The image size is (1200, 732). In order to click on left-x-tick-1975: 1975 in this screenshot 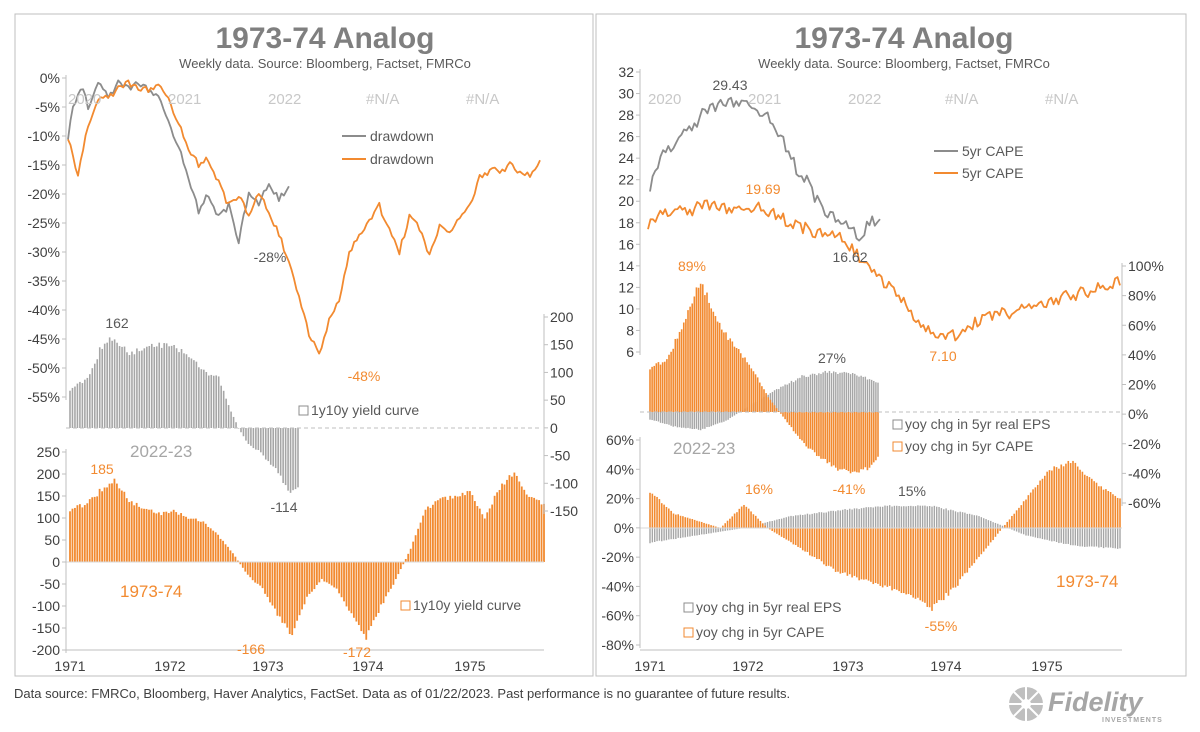, I will do `click(469, 666)`.